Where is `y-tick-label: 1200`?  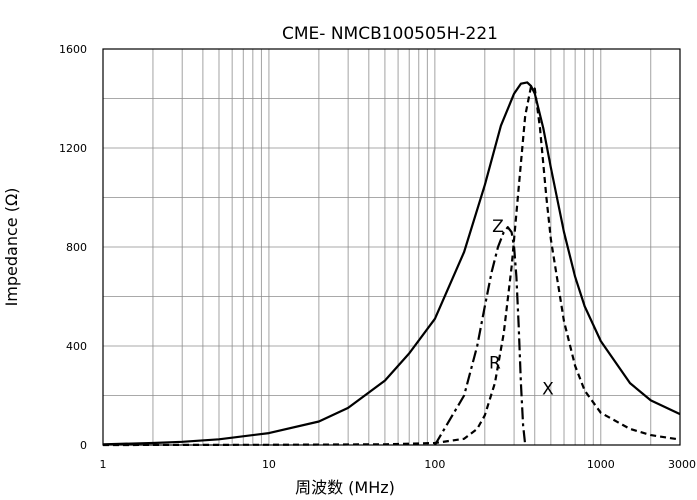 y-tick-label: 1200 is located at coordinates (73, 148).